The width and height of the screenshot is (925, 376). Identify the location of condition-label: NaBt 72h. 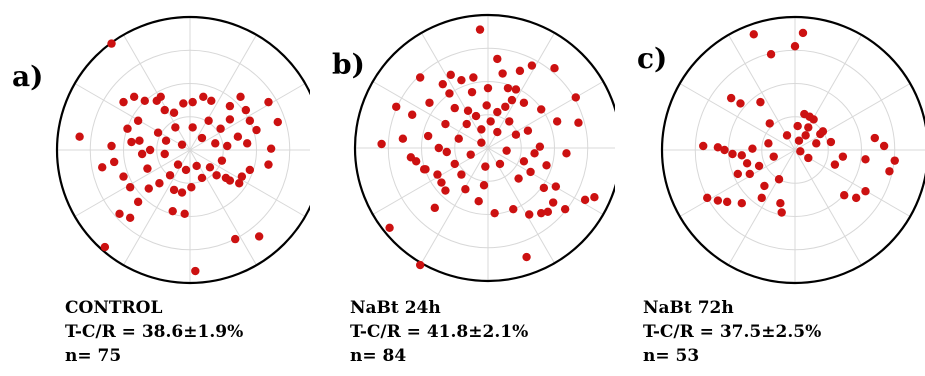
(688, 308).